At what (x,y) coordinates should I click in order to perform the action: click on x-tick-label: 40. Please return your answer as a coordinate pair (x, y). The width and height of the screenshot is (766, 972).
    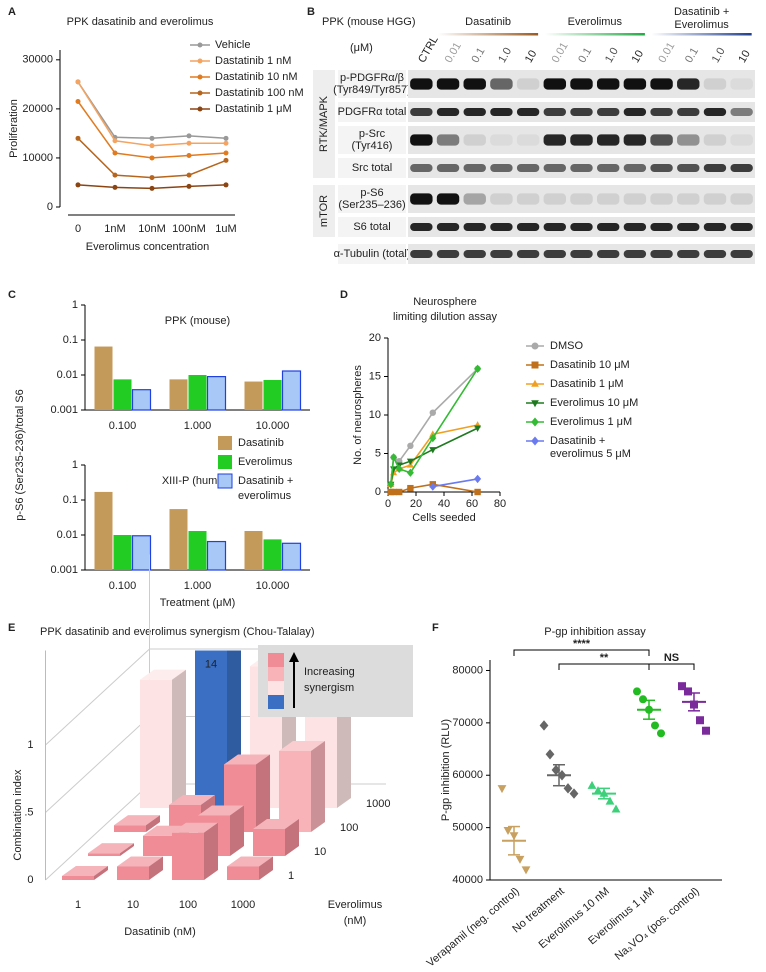
    Looking at the image, I should click on (444, 504).